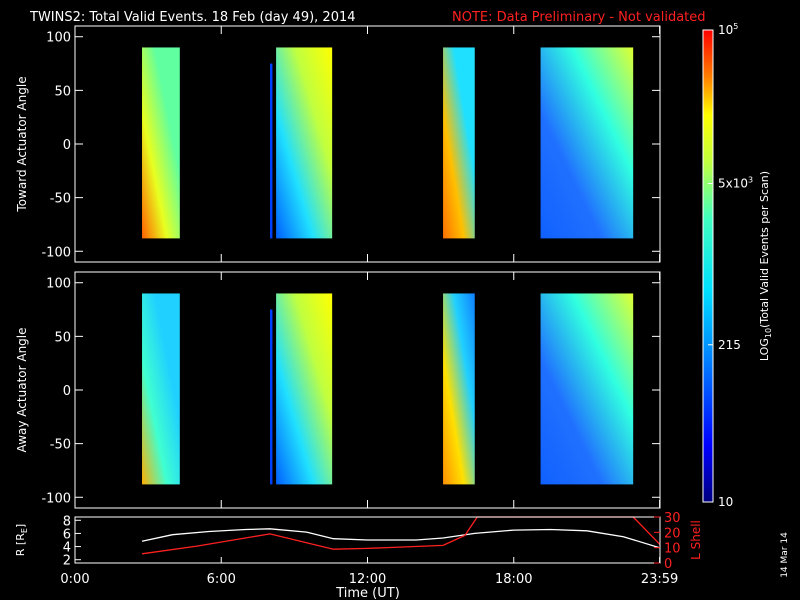 Image resolution: width=800 pixels, height=600 pixels. I want to click on date-stamp: 14 Mar 14, so click(785, 555).